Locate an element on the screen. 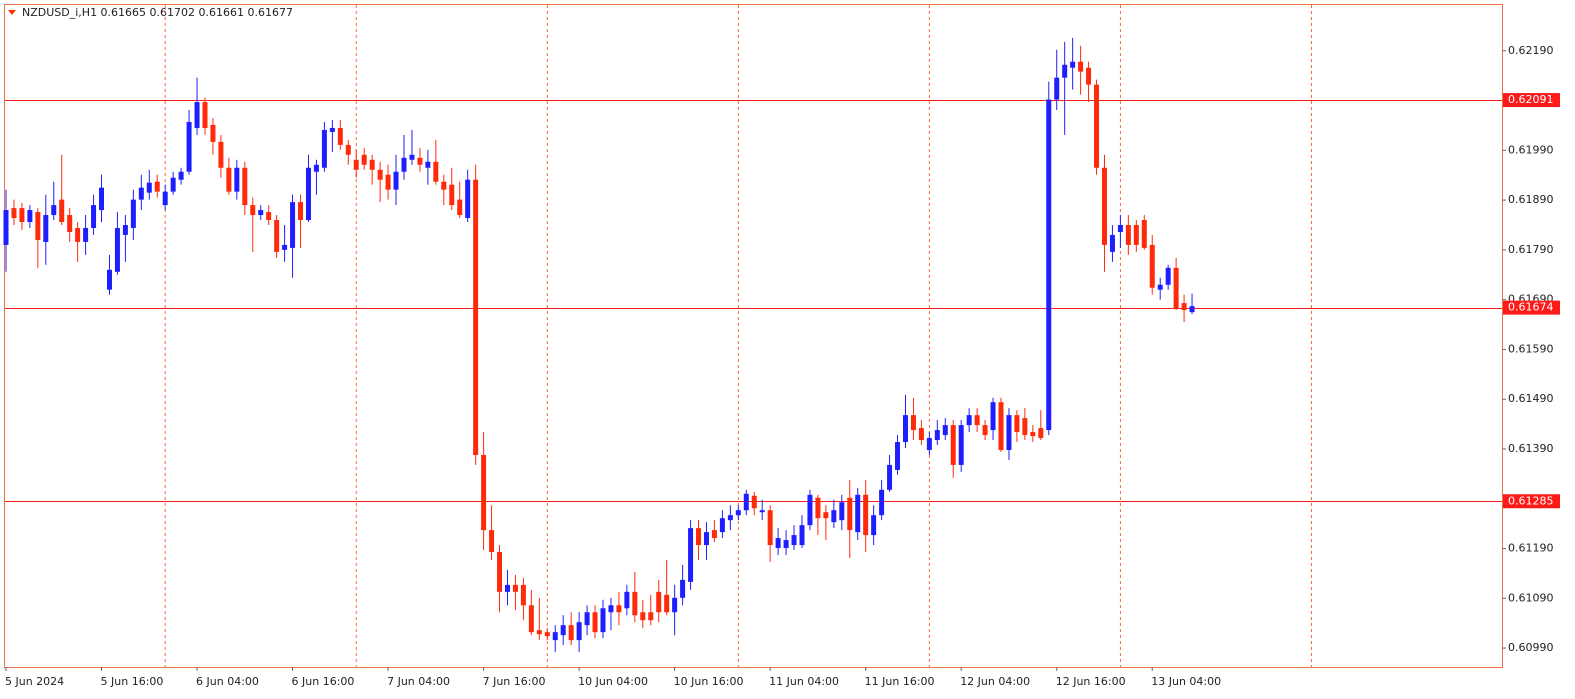  x-tick-label: 10 Jun 16:00 is located at coordinates (709, 681).